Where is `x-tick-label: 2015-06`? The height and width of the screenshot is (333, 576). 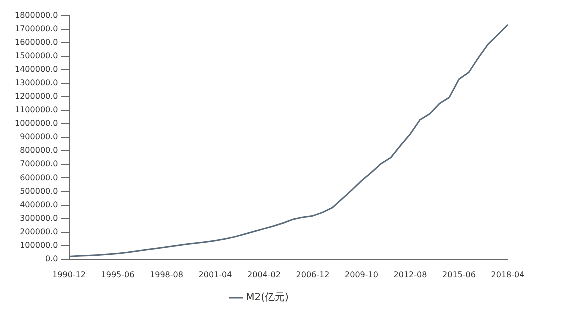 x-tick-label: 2015-06 is located at coordinates (459, 275).